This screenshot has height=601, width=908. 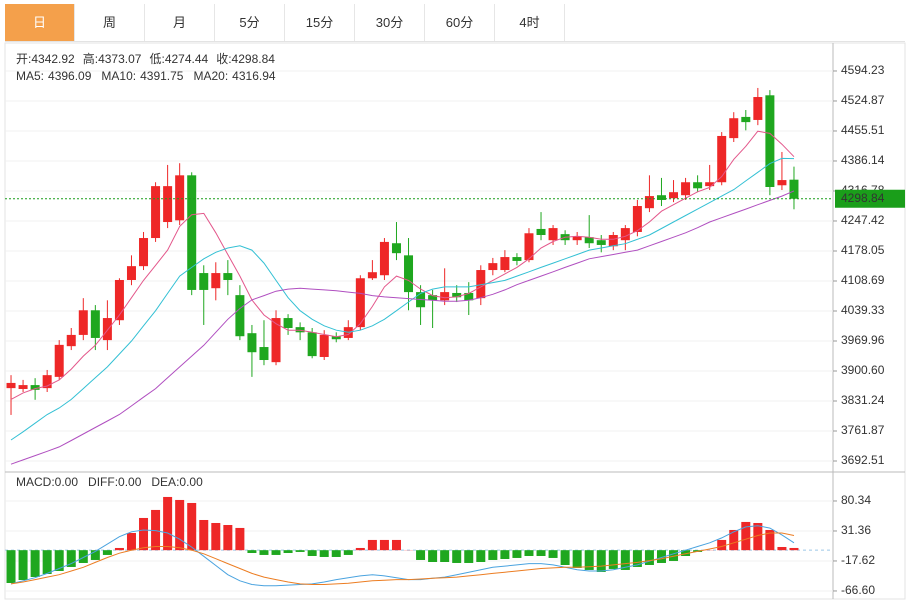 I want to click on macd-legend-label: DIFF:, so click(x=103, y=482).